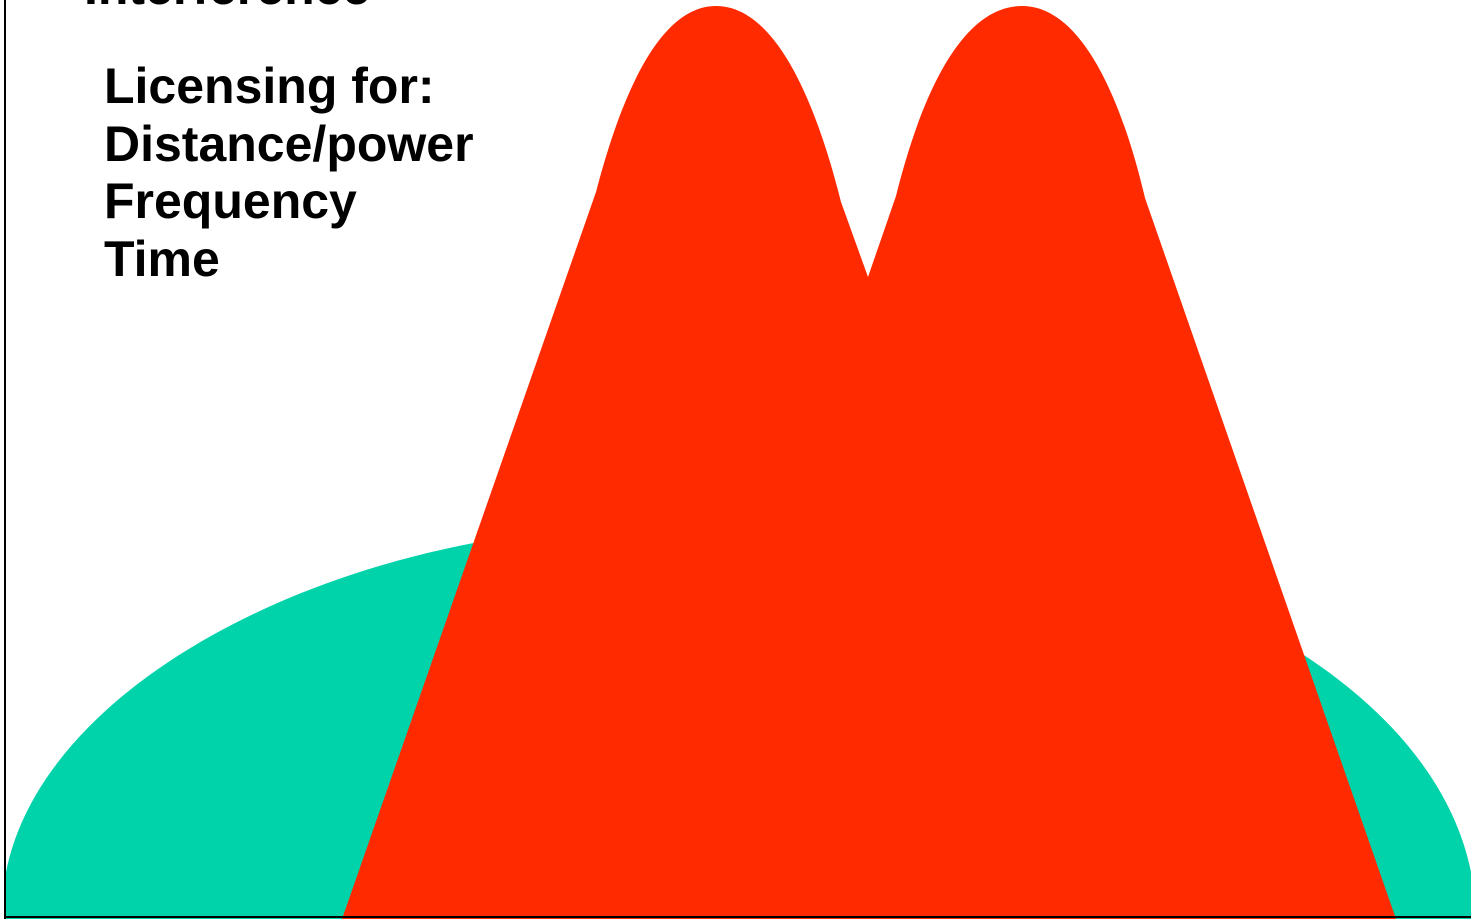 Image resolution: width=1471 pixels, height=919 pixels. Describe the element at coordinates (162, 258) in the screenshot. I see `licensing-item-time: Time` at that location.